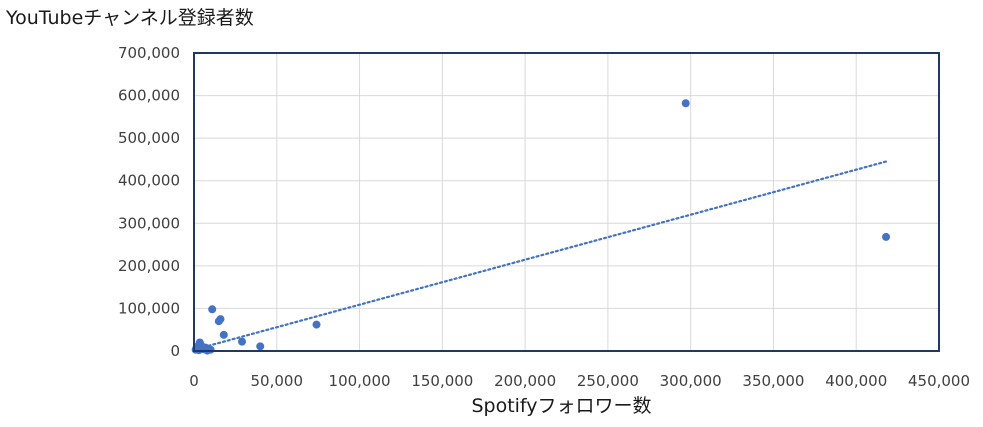 The image size is (983, 427). I want to click on x-tick-label: 400,000, so click(856, 381).